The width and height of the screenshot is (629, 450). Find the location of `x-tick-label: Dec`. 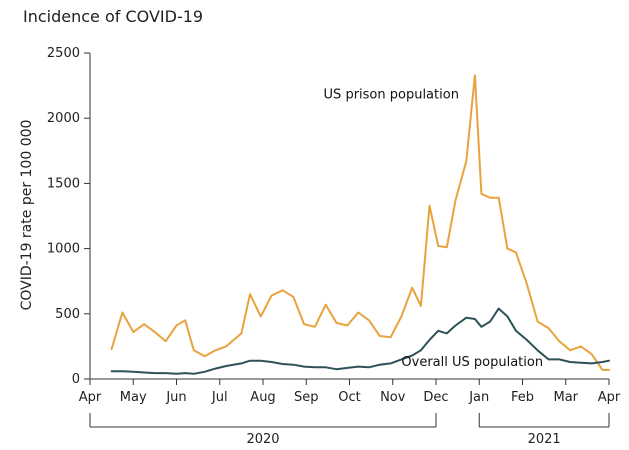

x-tick-label: Dec is located at coordinates (435, 397).